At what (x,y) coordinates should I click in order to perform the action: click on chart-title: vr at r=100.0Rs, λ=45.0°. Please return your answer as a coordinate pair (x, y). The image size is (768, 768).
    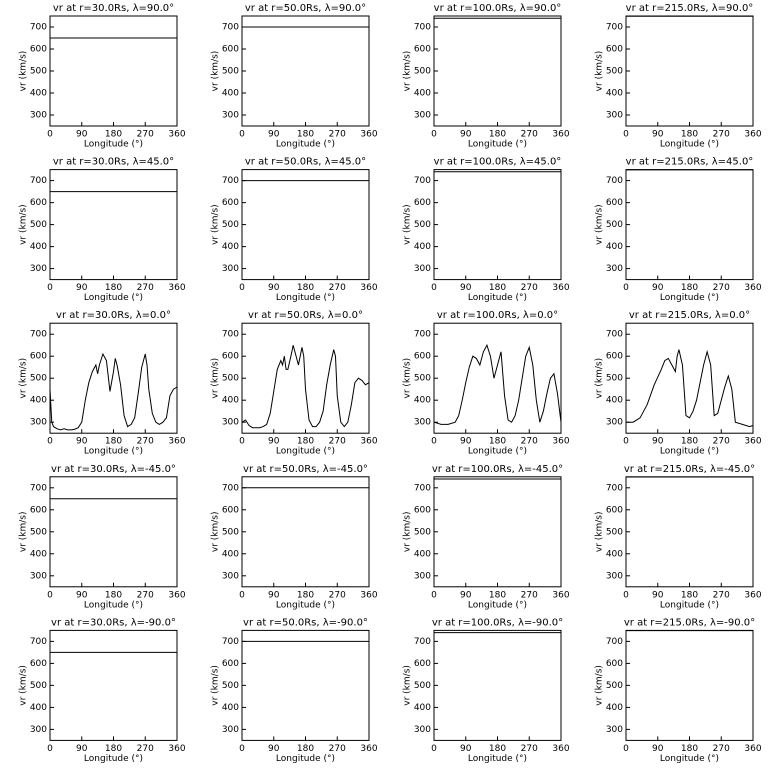
    Looking at the image, I should click on (498, 162).